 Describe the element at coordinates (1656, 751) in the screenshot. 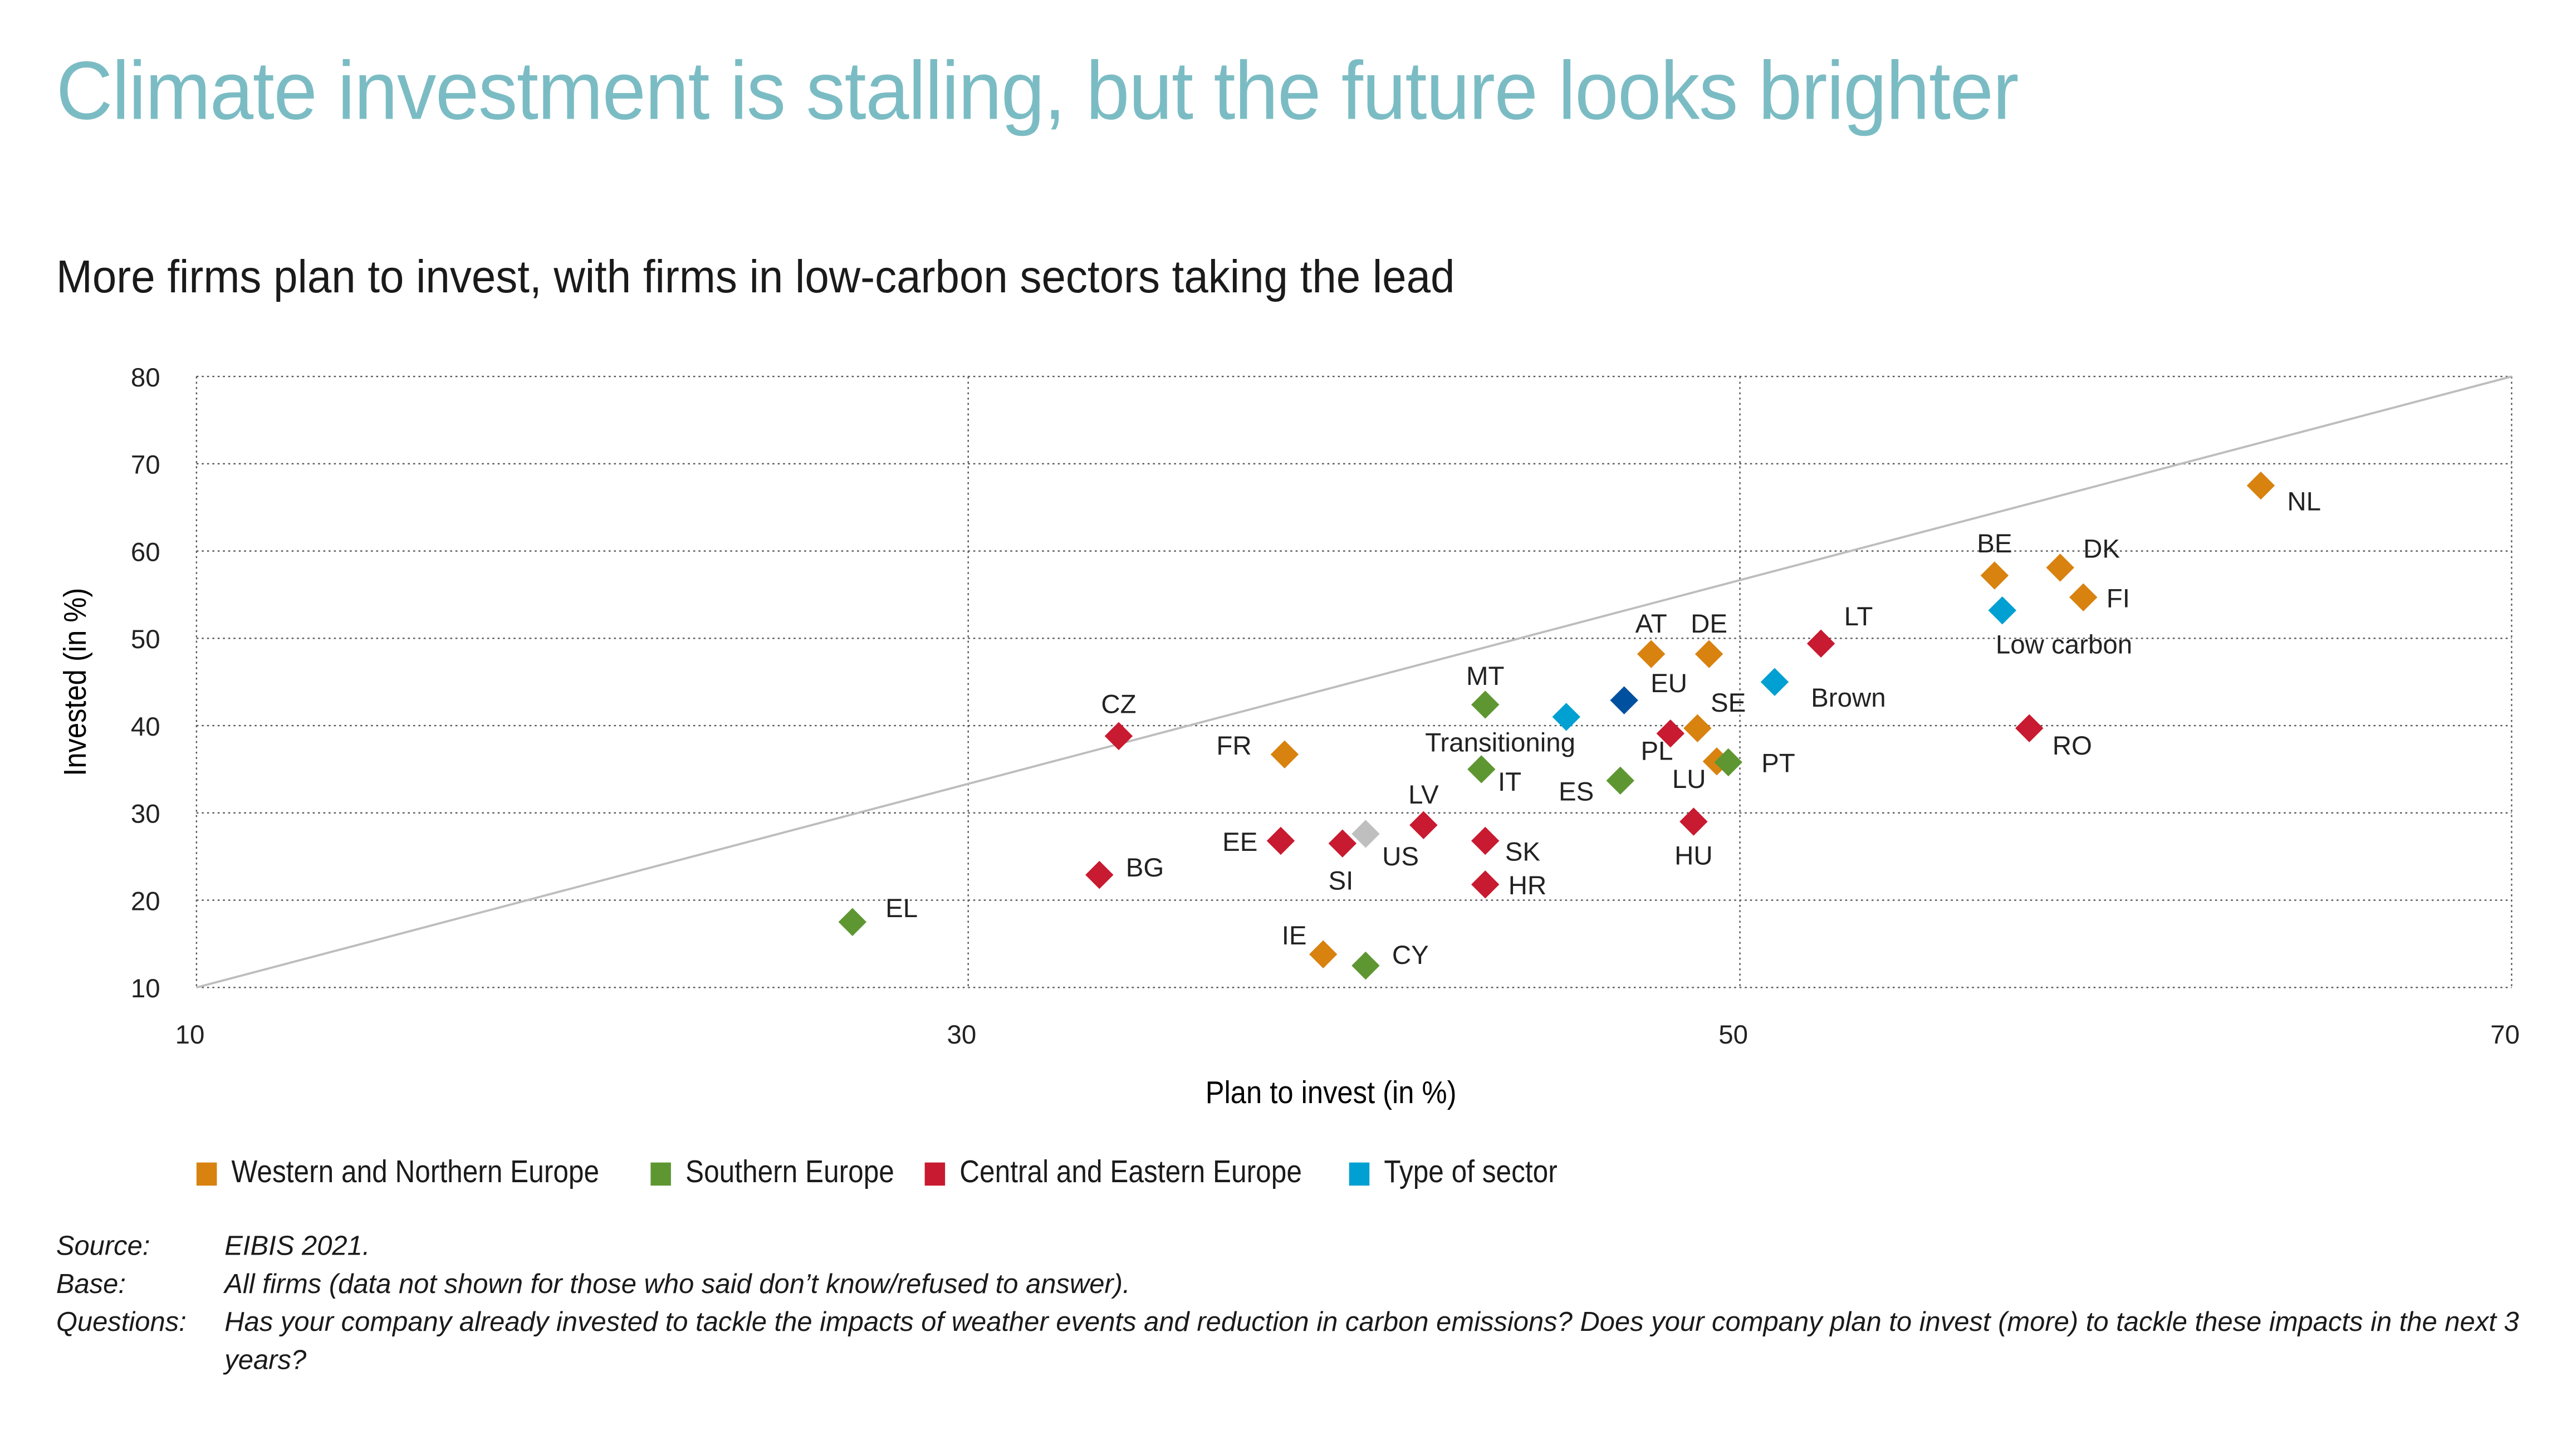

I see `point-label: PL` at that location.